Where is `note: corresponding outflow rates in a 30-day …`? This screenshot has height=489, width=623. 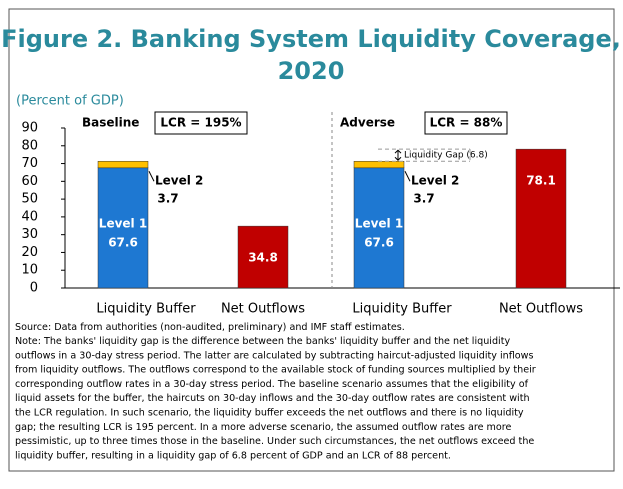
note: corresponding outflow rates in a 30-day … is located at coordinates (272, 384).